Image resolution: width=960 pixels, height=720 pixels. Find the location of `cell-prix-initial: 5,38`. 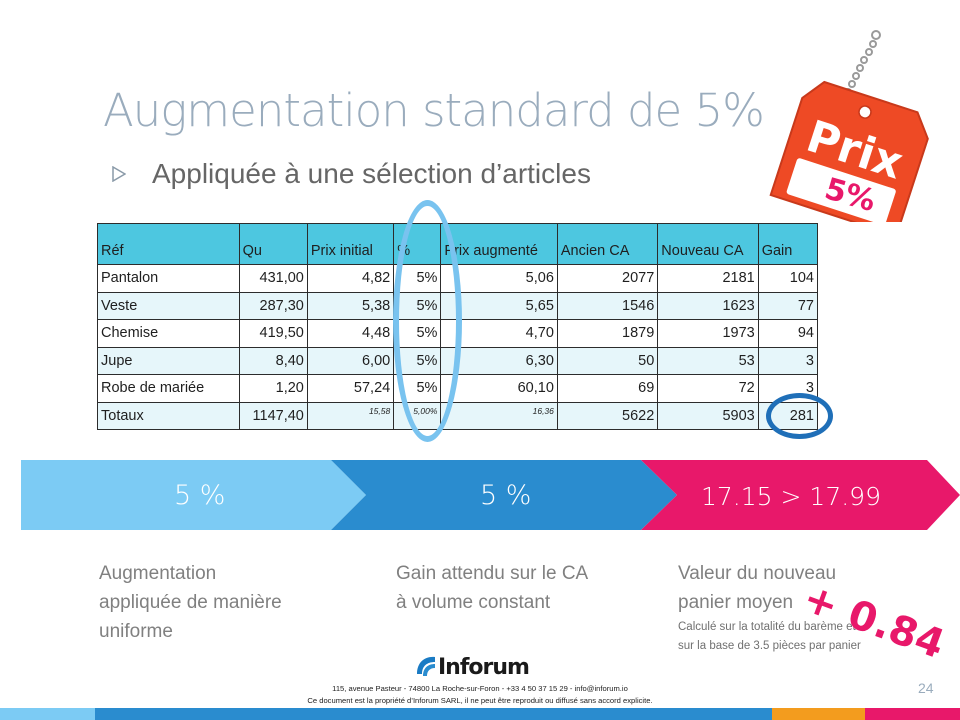

cell-prix-initial: 5,38 is located at coordinates (350, 305).